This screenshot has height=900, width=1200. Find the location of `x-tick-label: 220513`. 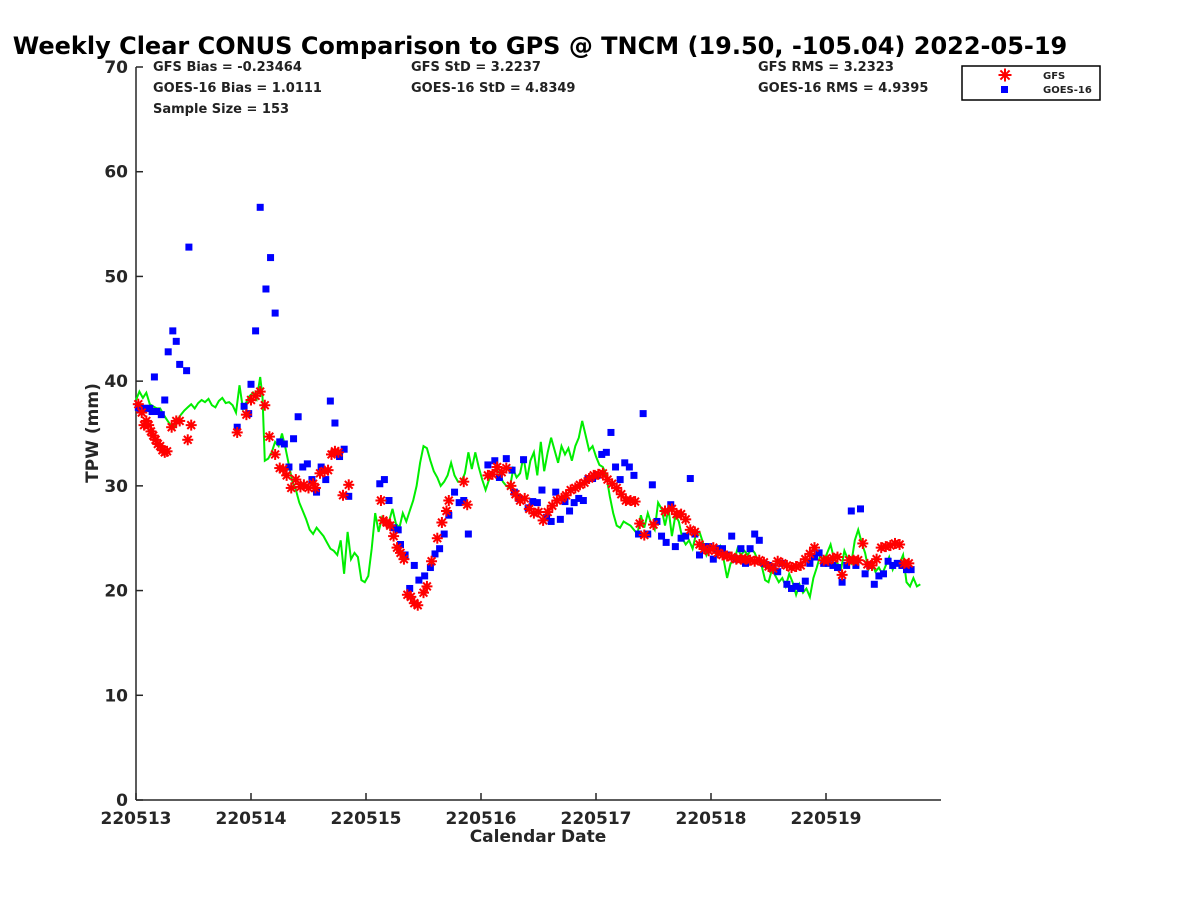

x-tick-label: 220513 is located at coordinates (136, 819).